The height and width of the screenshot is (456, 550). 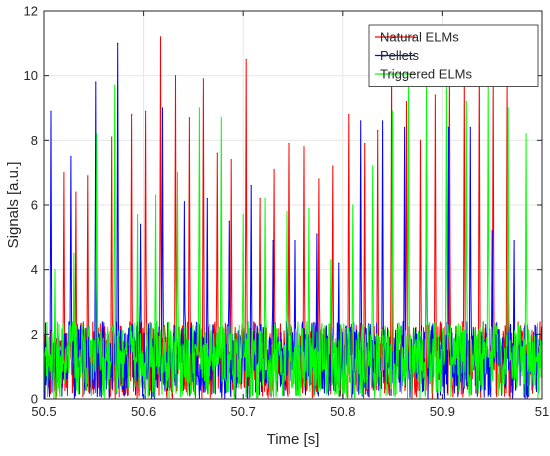 I want to click on legend-label: Pellets, so click(x=400, y=55).